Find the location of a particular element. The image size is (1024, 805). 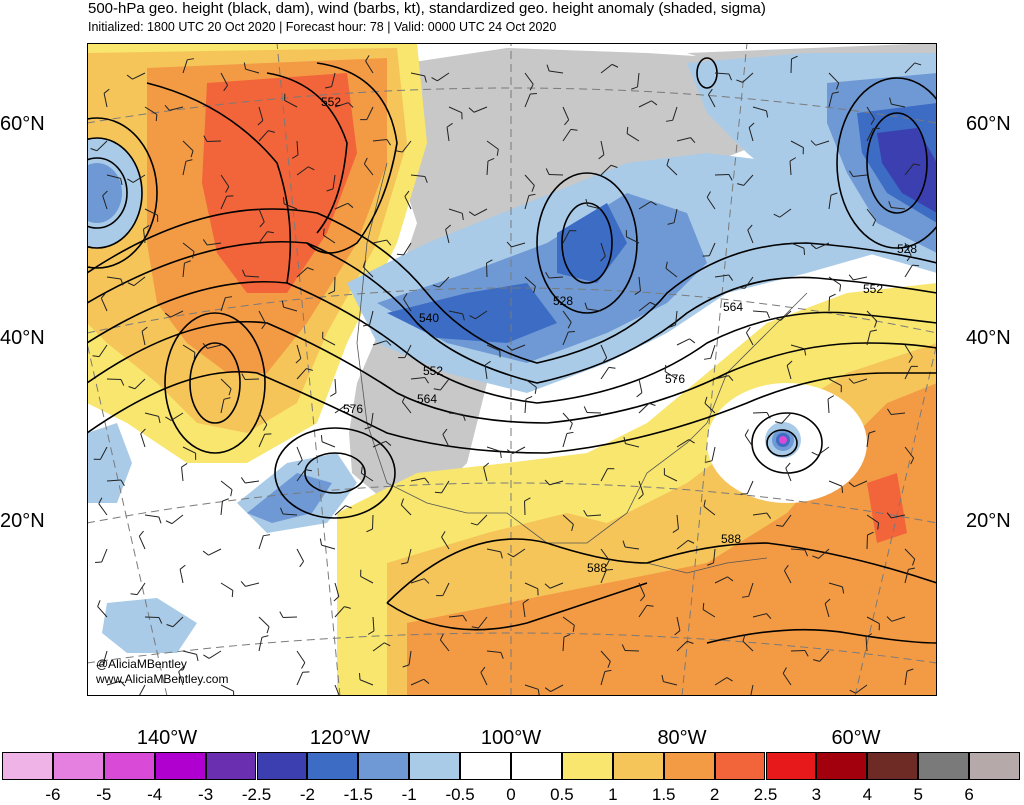

contour-label: 588 is located at coordinates (597, 568).